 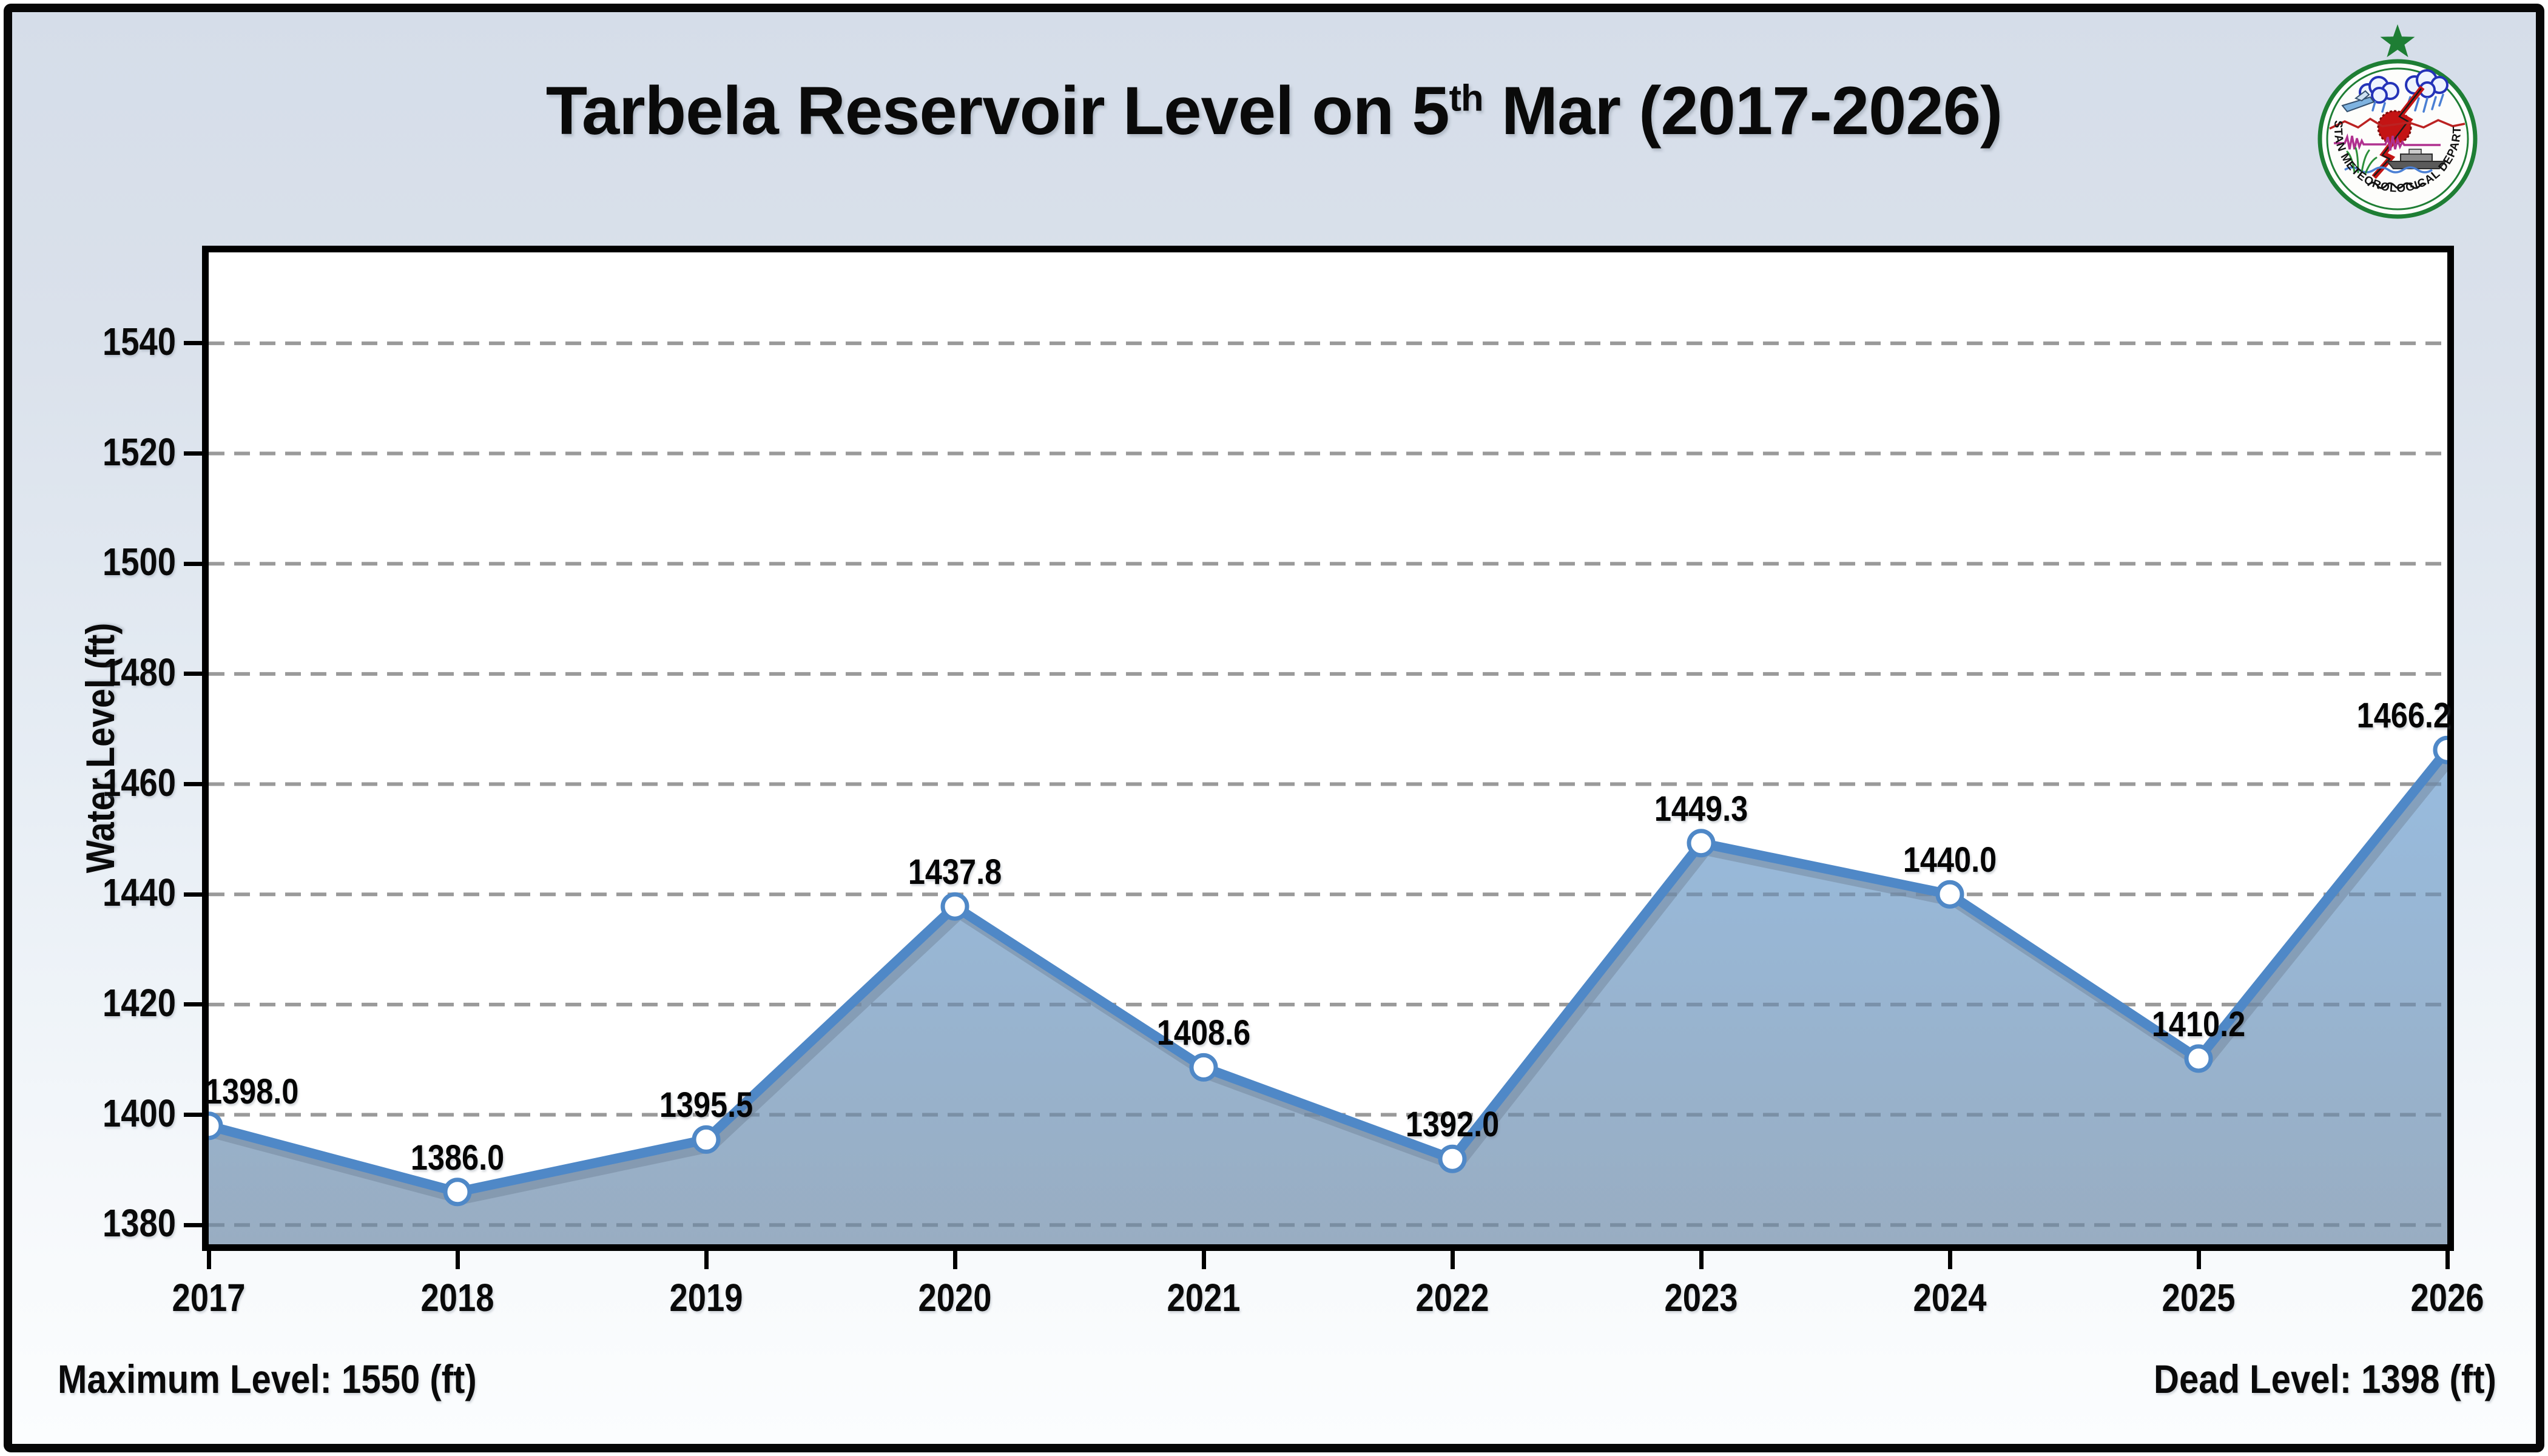 I want to click on y-tick-label: 1460, so click(x=139, y=782).